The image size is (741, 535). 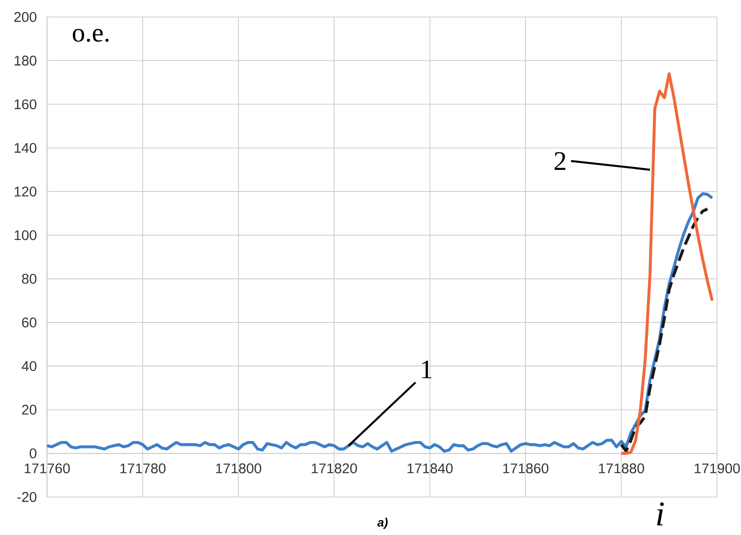 What do you see at coordinates (29, 323) in the screenshot?
I see `y-tick-label: 60` at bounding box center [29, 323].